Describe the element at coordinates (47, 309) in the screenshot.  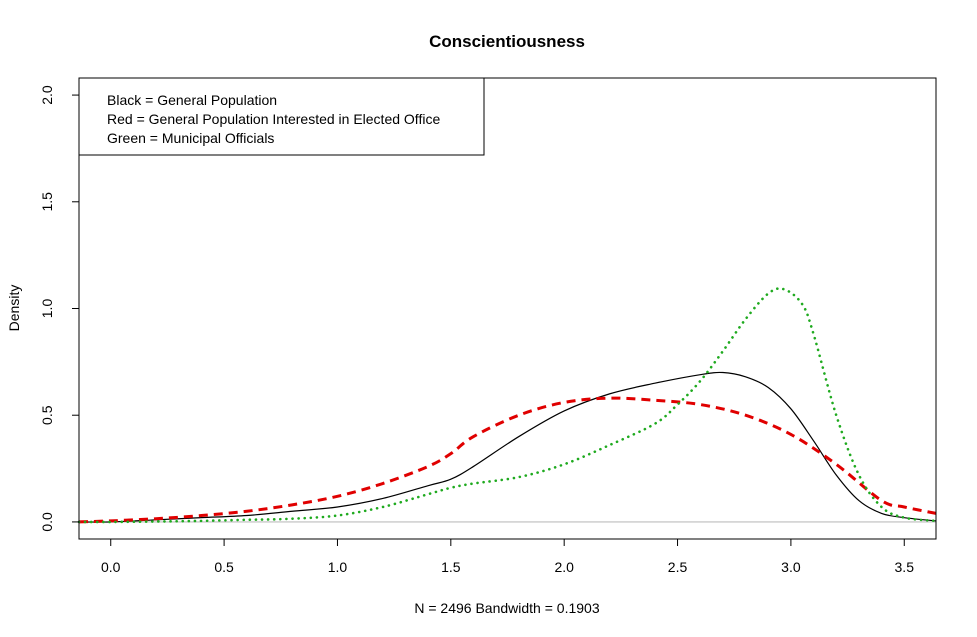
I see `y-tick-label: 1.0` at that location.